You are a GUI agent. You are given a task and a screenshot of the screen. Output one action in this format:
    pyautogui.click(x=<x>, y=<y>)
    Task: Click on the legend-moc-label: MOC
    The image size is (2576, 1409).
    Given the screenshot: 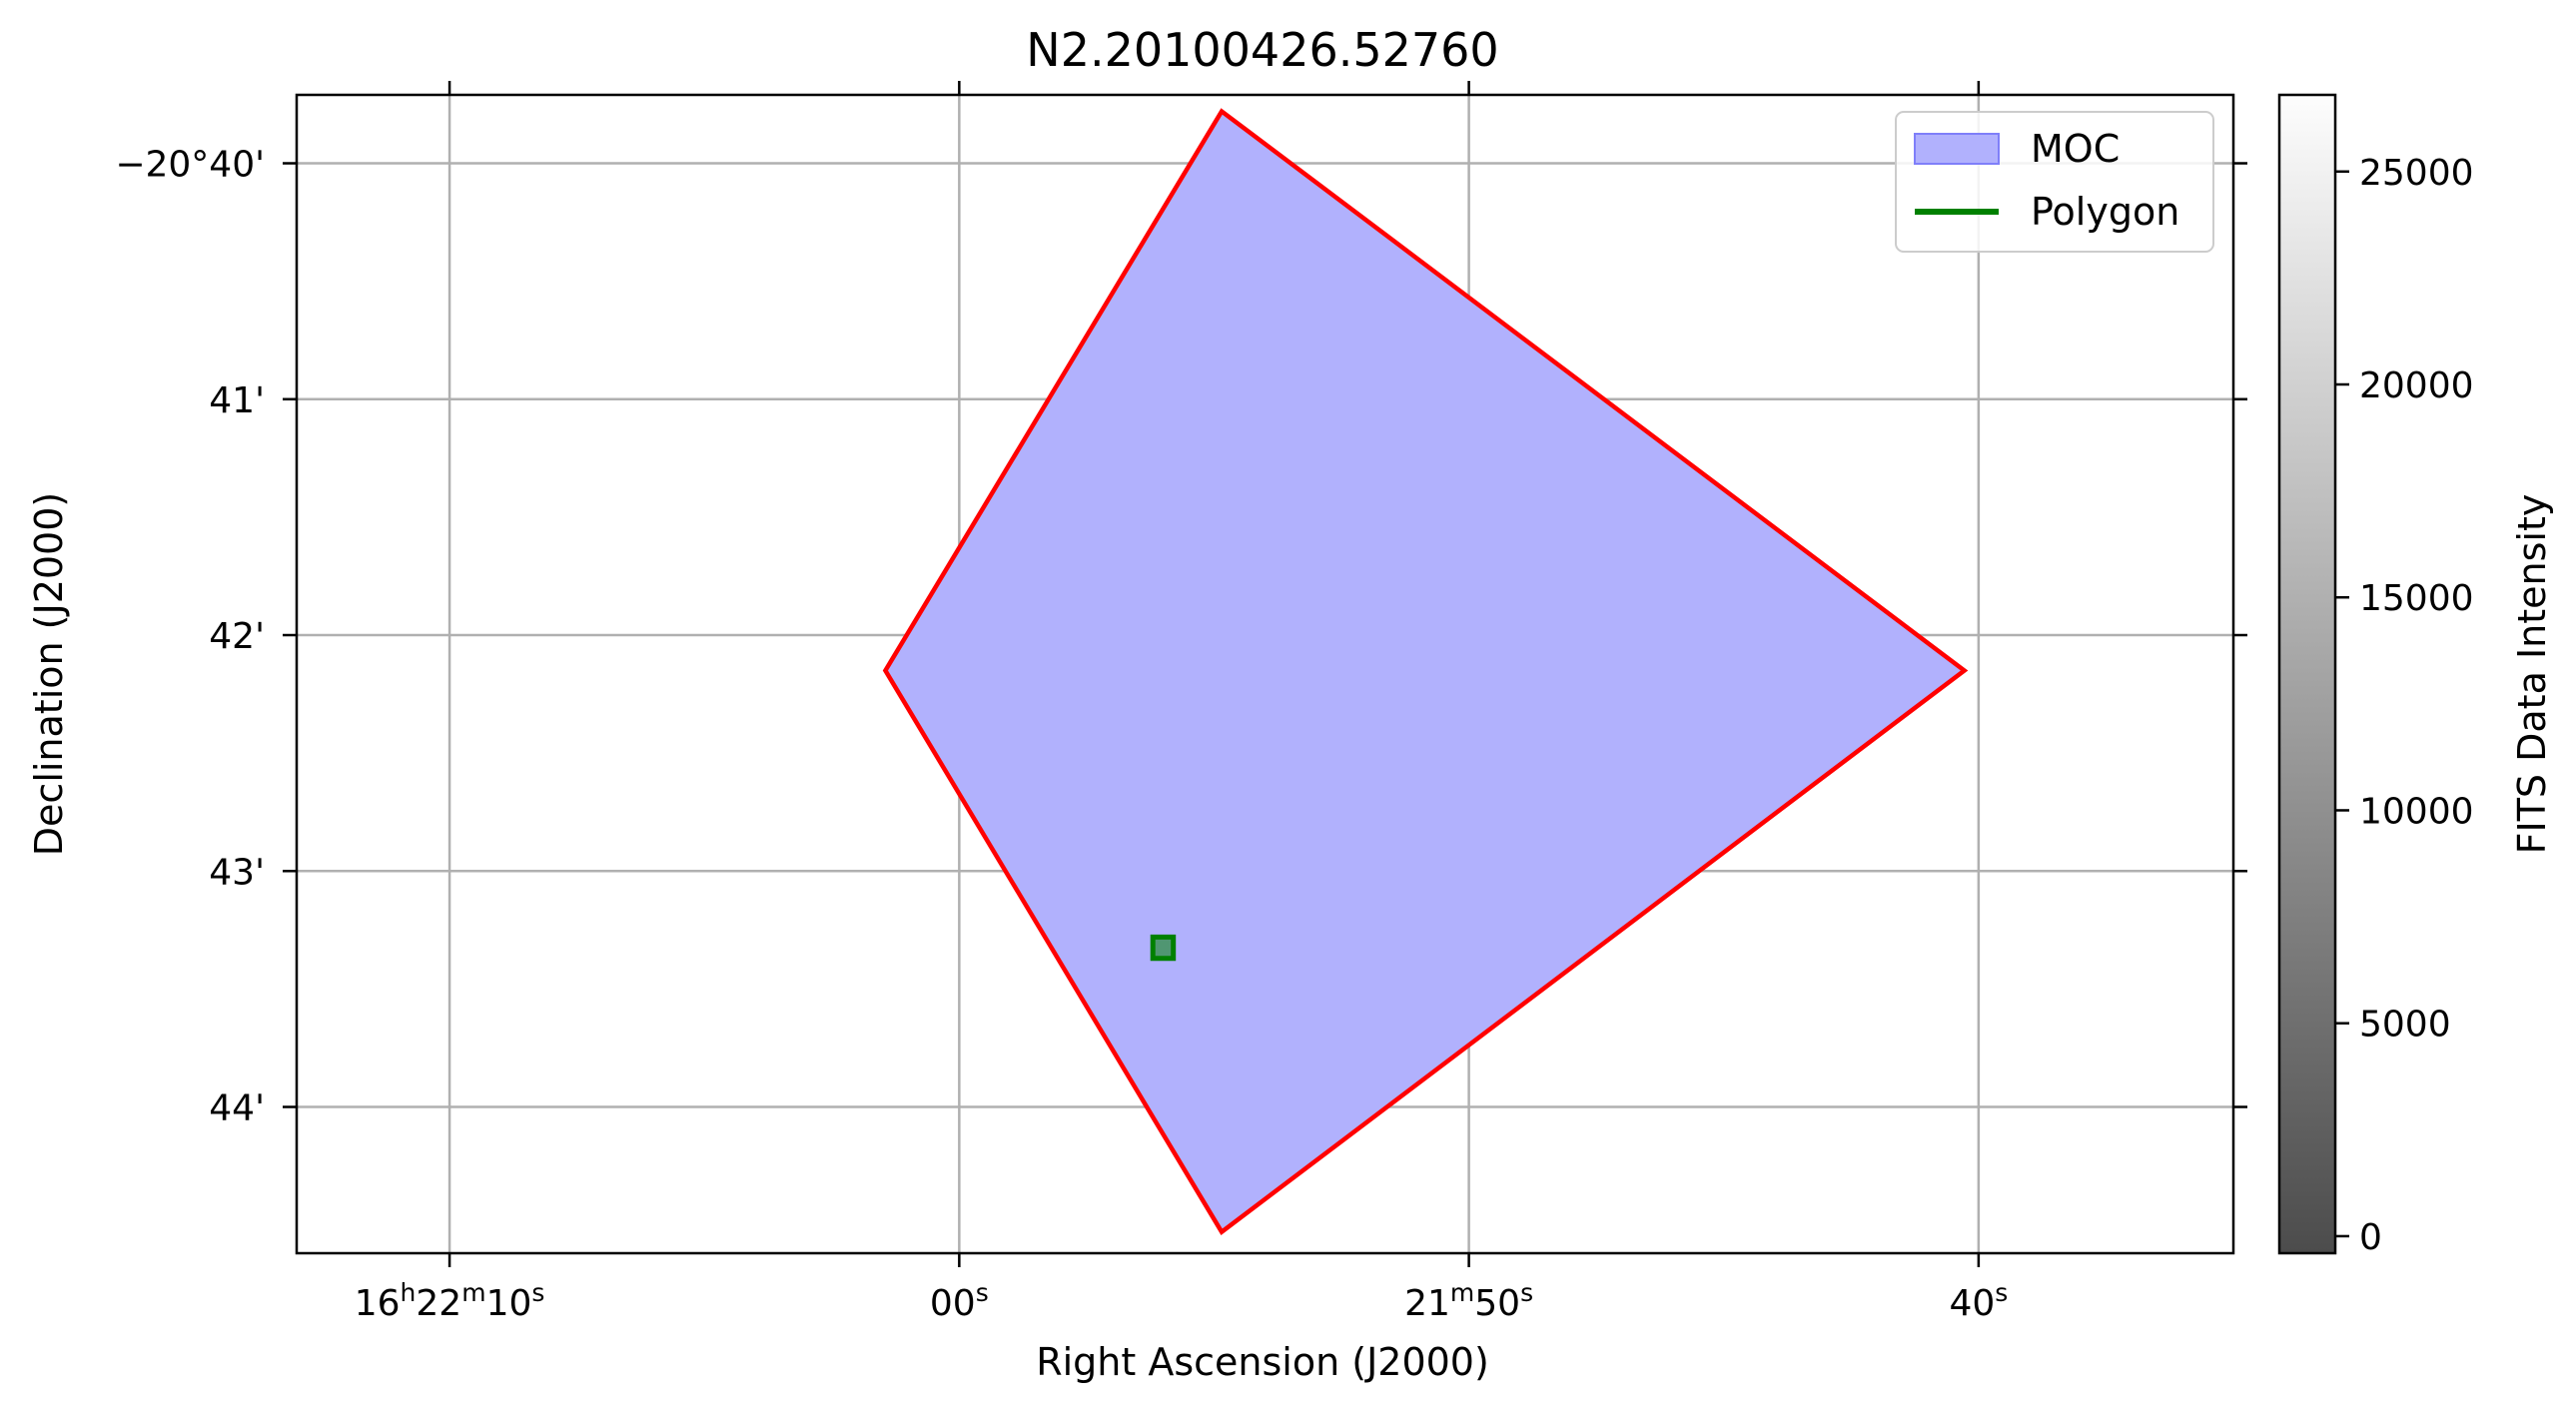 What is the action you would take?
    pyautogui.click(x=2075, y=149)
    